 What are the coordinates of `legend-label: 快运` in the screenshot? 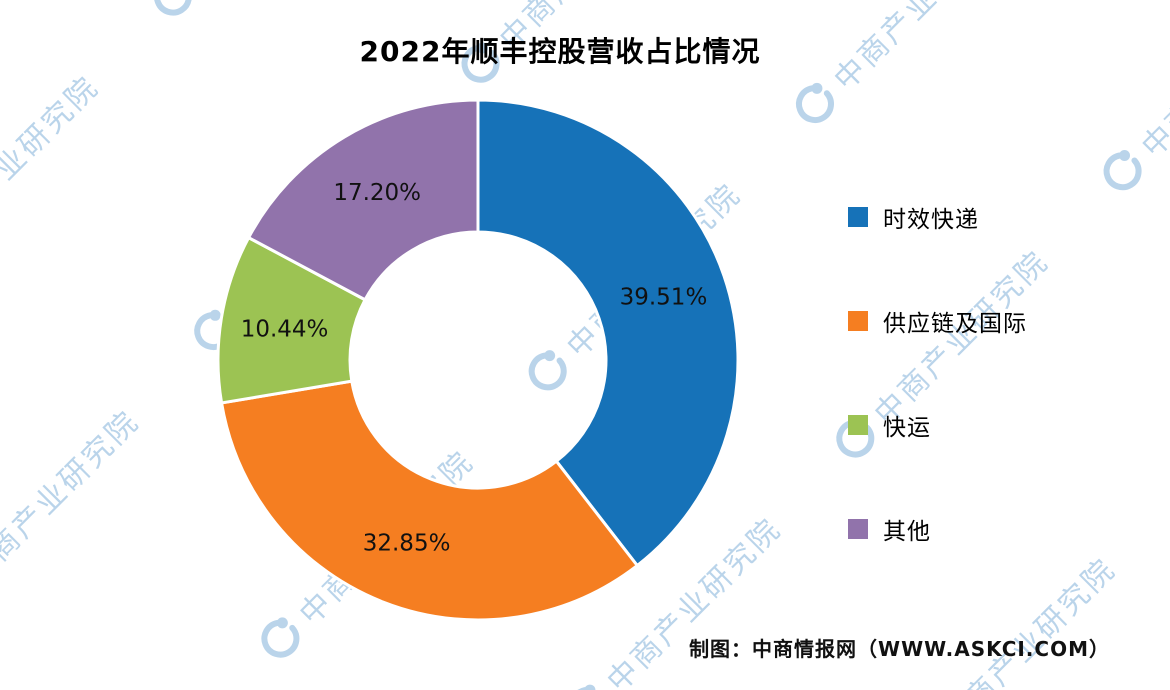 It's located at (907, 428).